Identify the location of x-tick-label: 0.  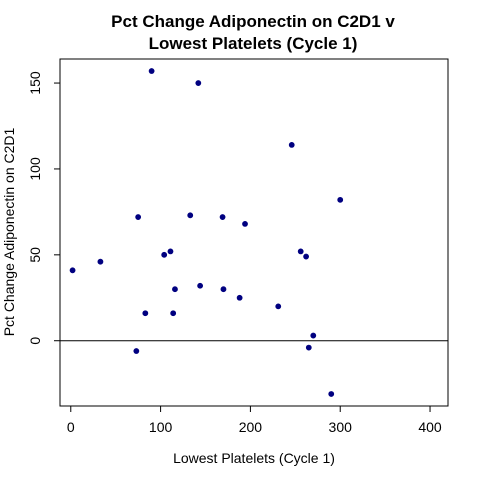
(71, 427).